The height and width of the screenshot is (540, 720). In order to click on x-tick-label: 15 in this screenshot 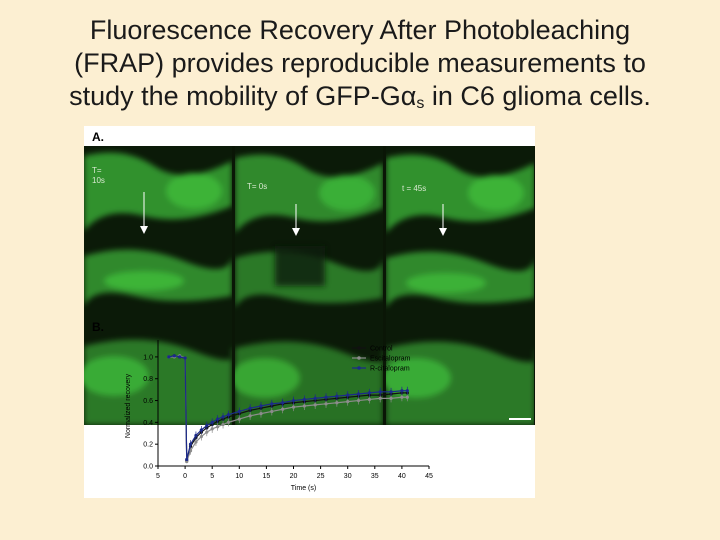, I will do `click(267, 476)`.